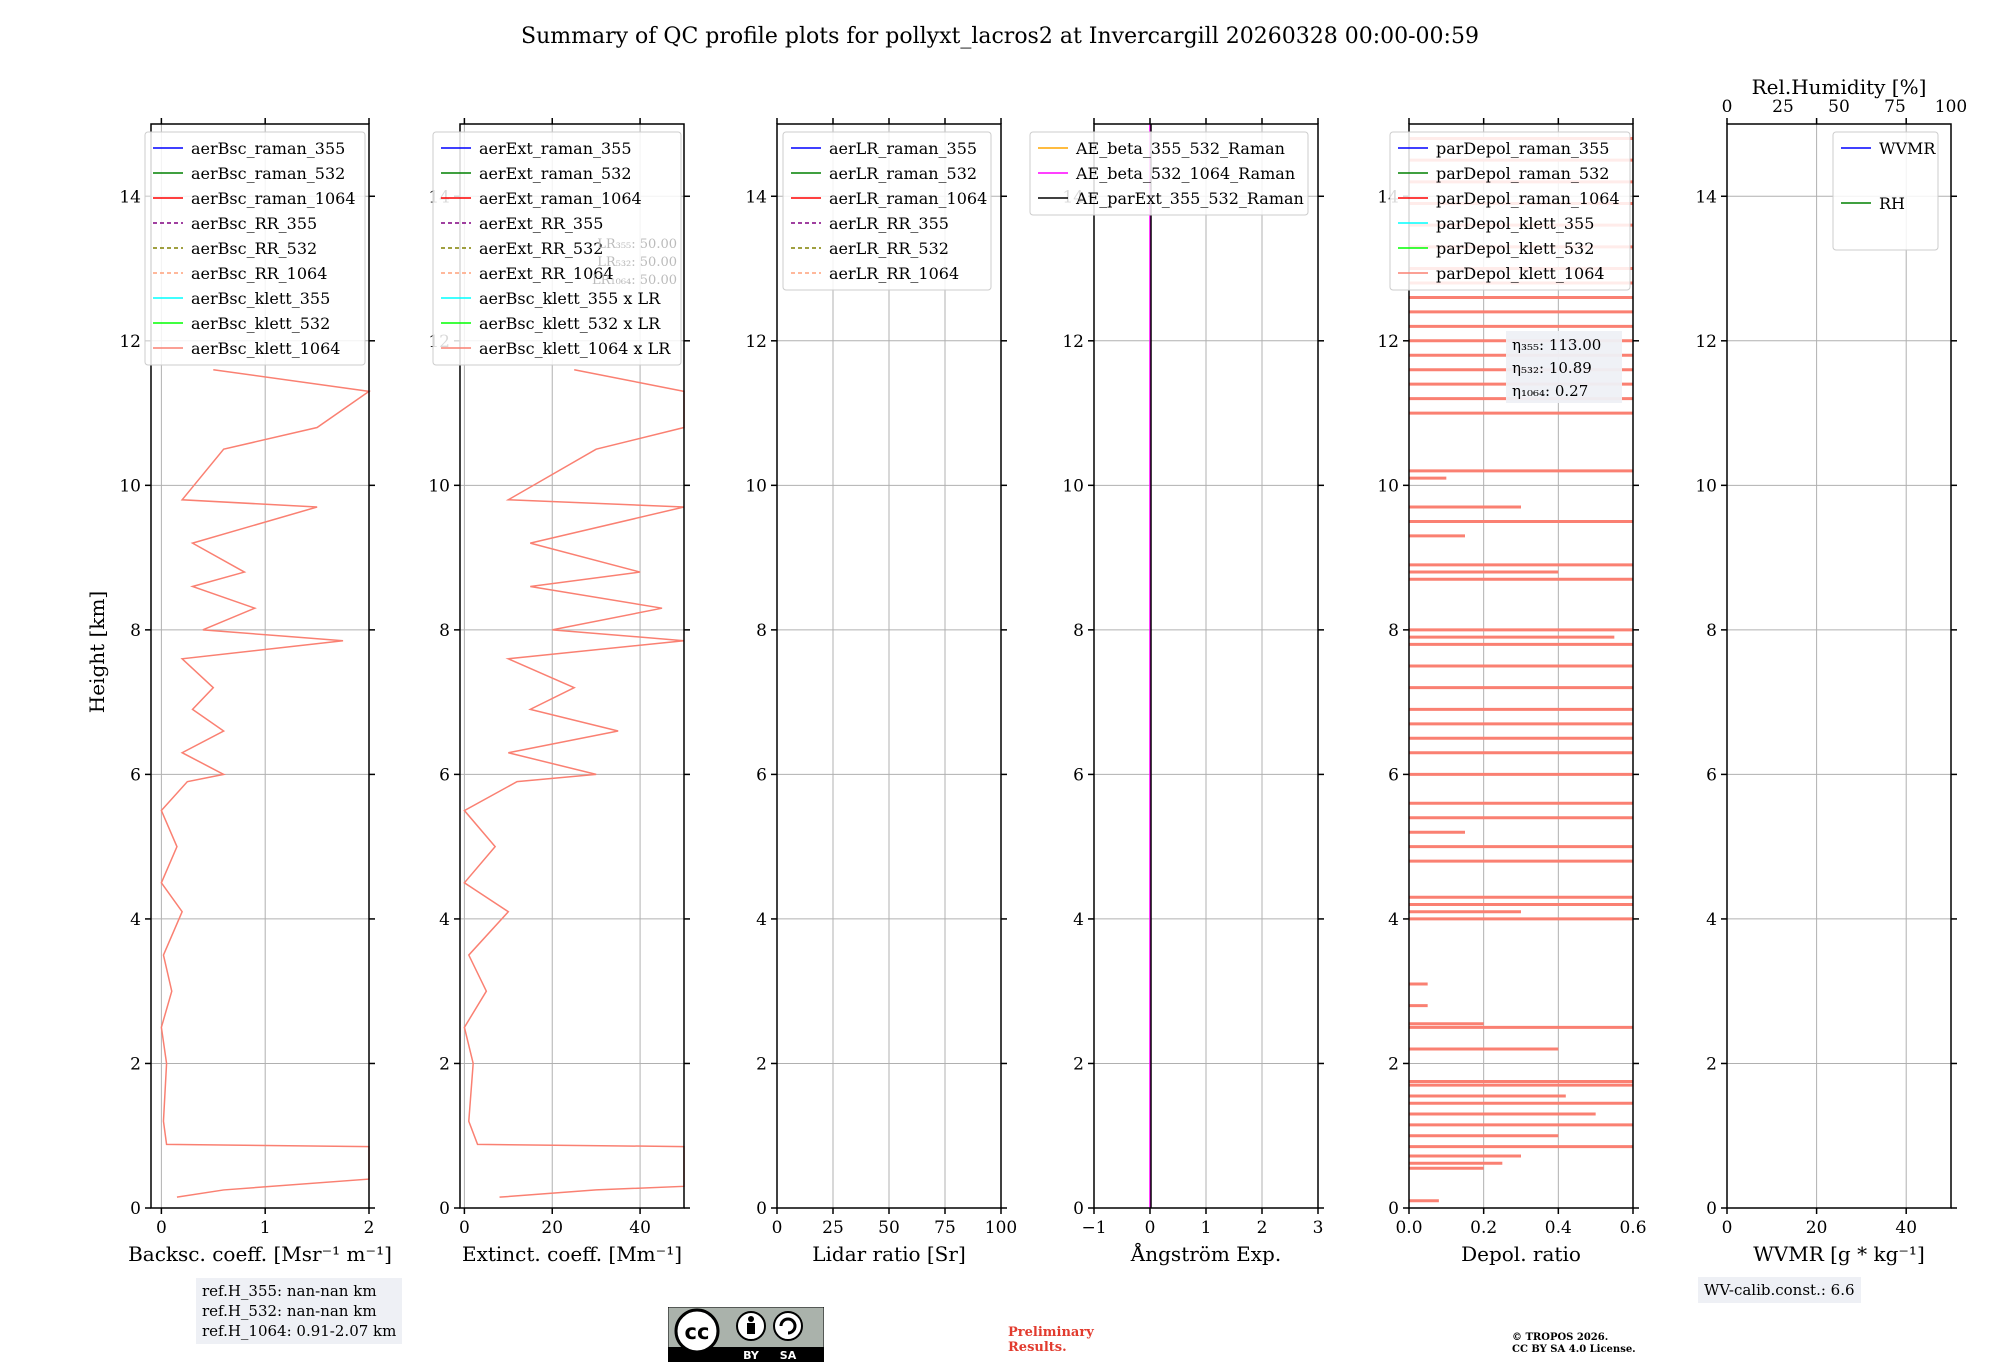 The width and height of the screenshot is (2000, 1362). What do you see at coordinates (1779, 1290) in the screenshot?
I see `wv-calib-box: WV-calib.const.: 6.6` at bounding box center [1779, 1290].